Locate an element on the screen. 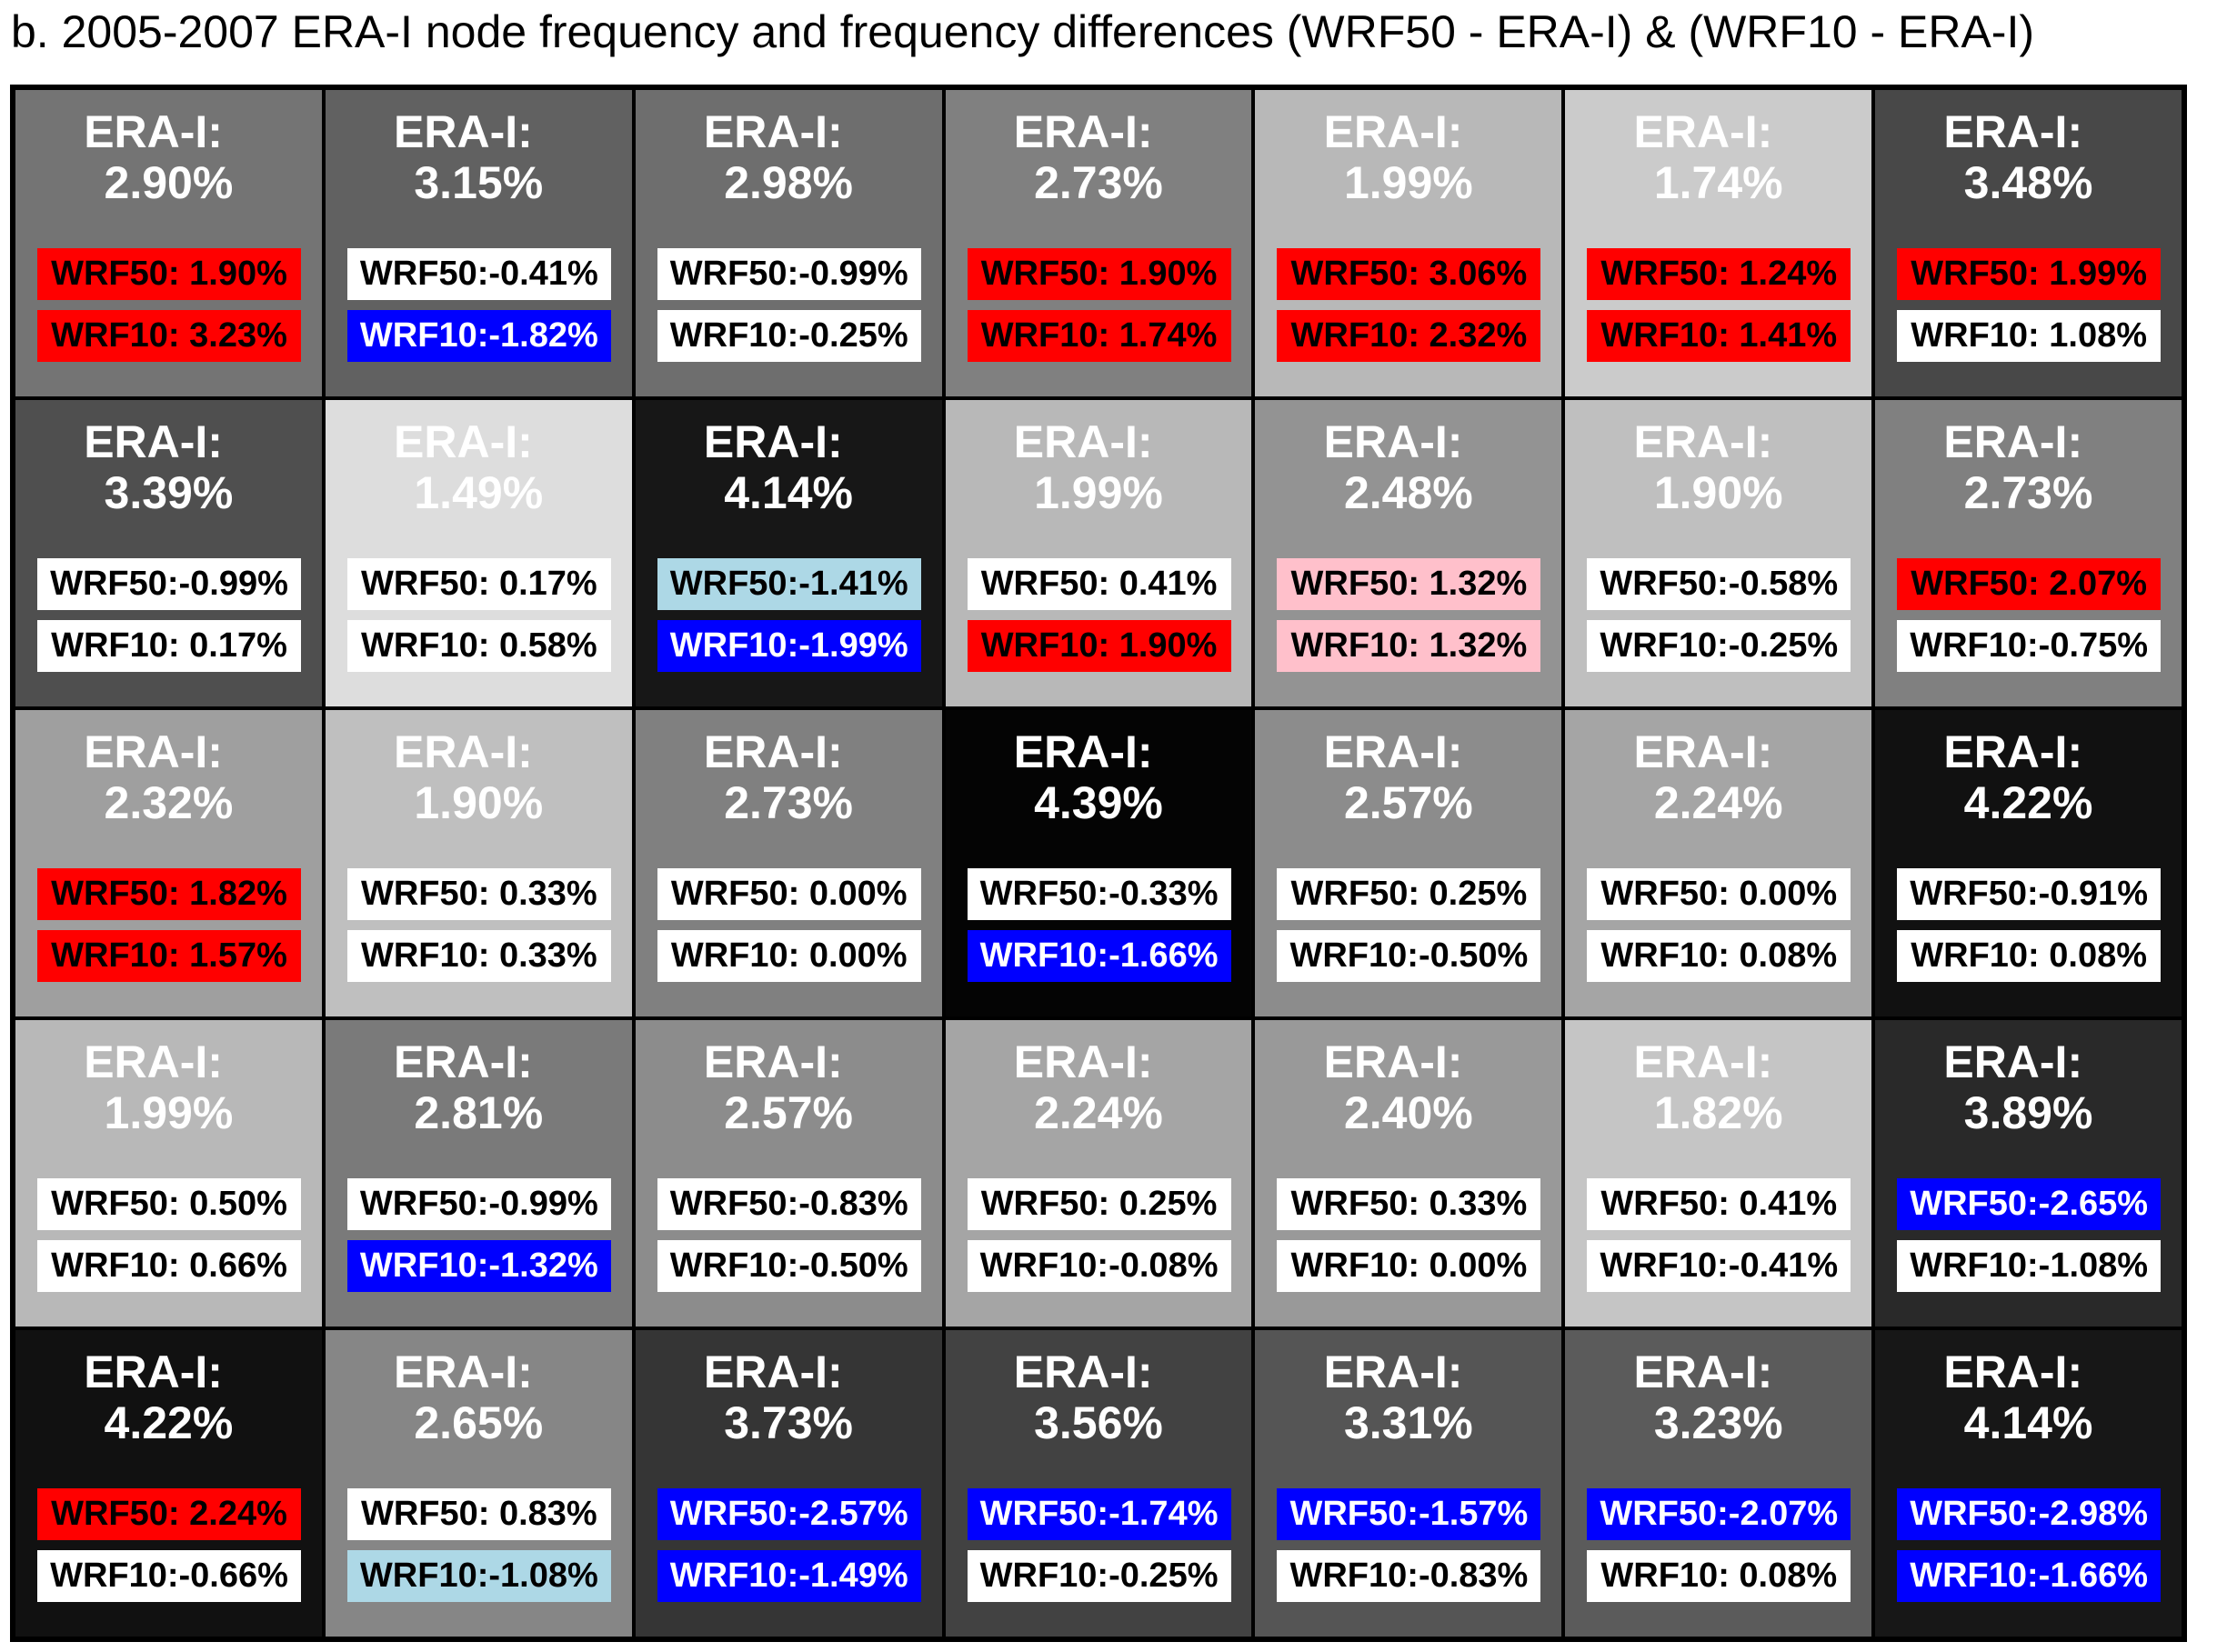 The width and height of the screenshot is (2227, 1652). era-frequency-value: 4.22% is located at coordinates (2028, 802).